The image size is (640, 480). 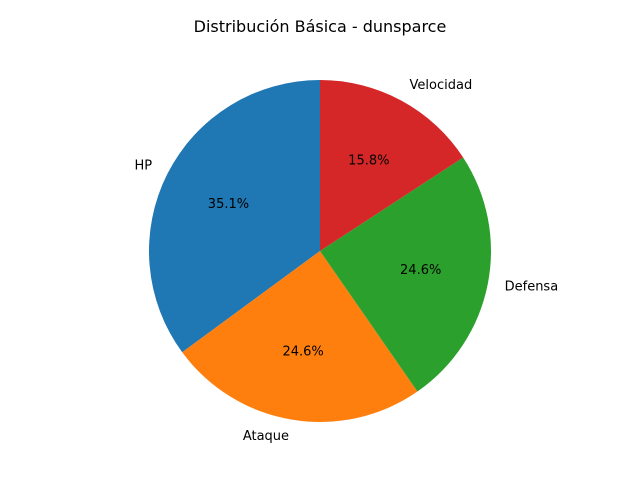 What do you see at coordinates (302, 352) in the screenshot?
I see `pie-percent-ataque: 24.6%` at bounding box center [302, 352].